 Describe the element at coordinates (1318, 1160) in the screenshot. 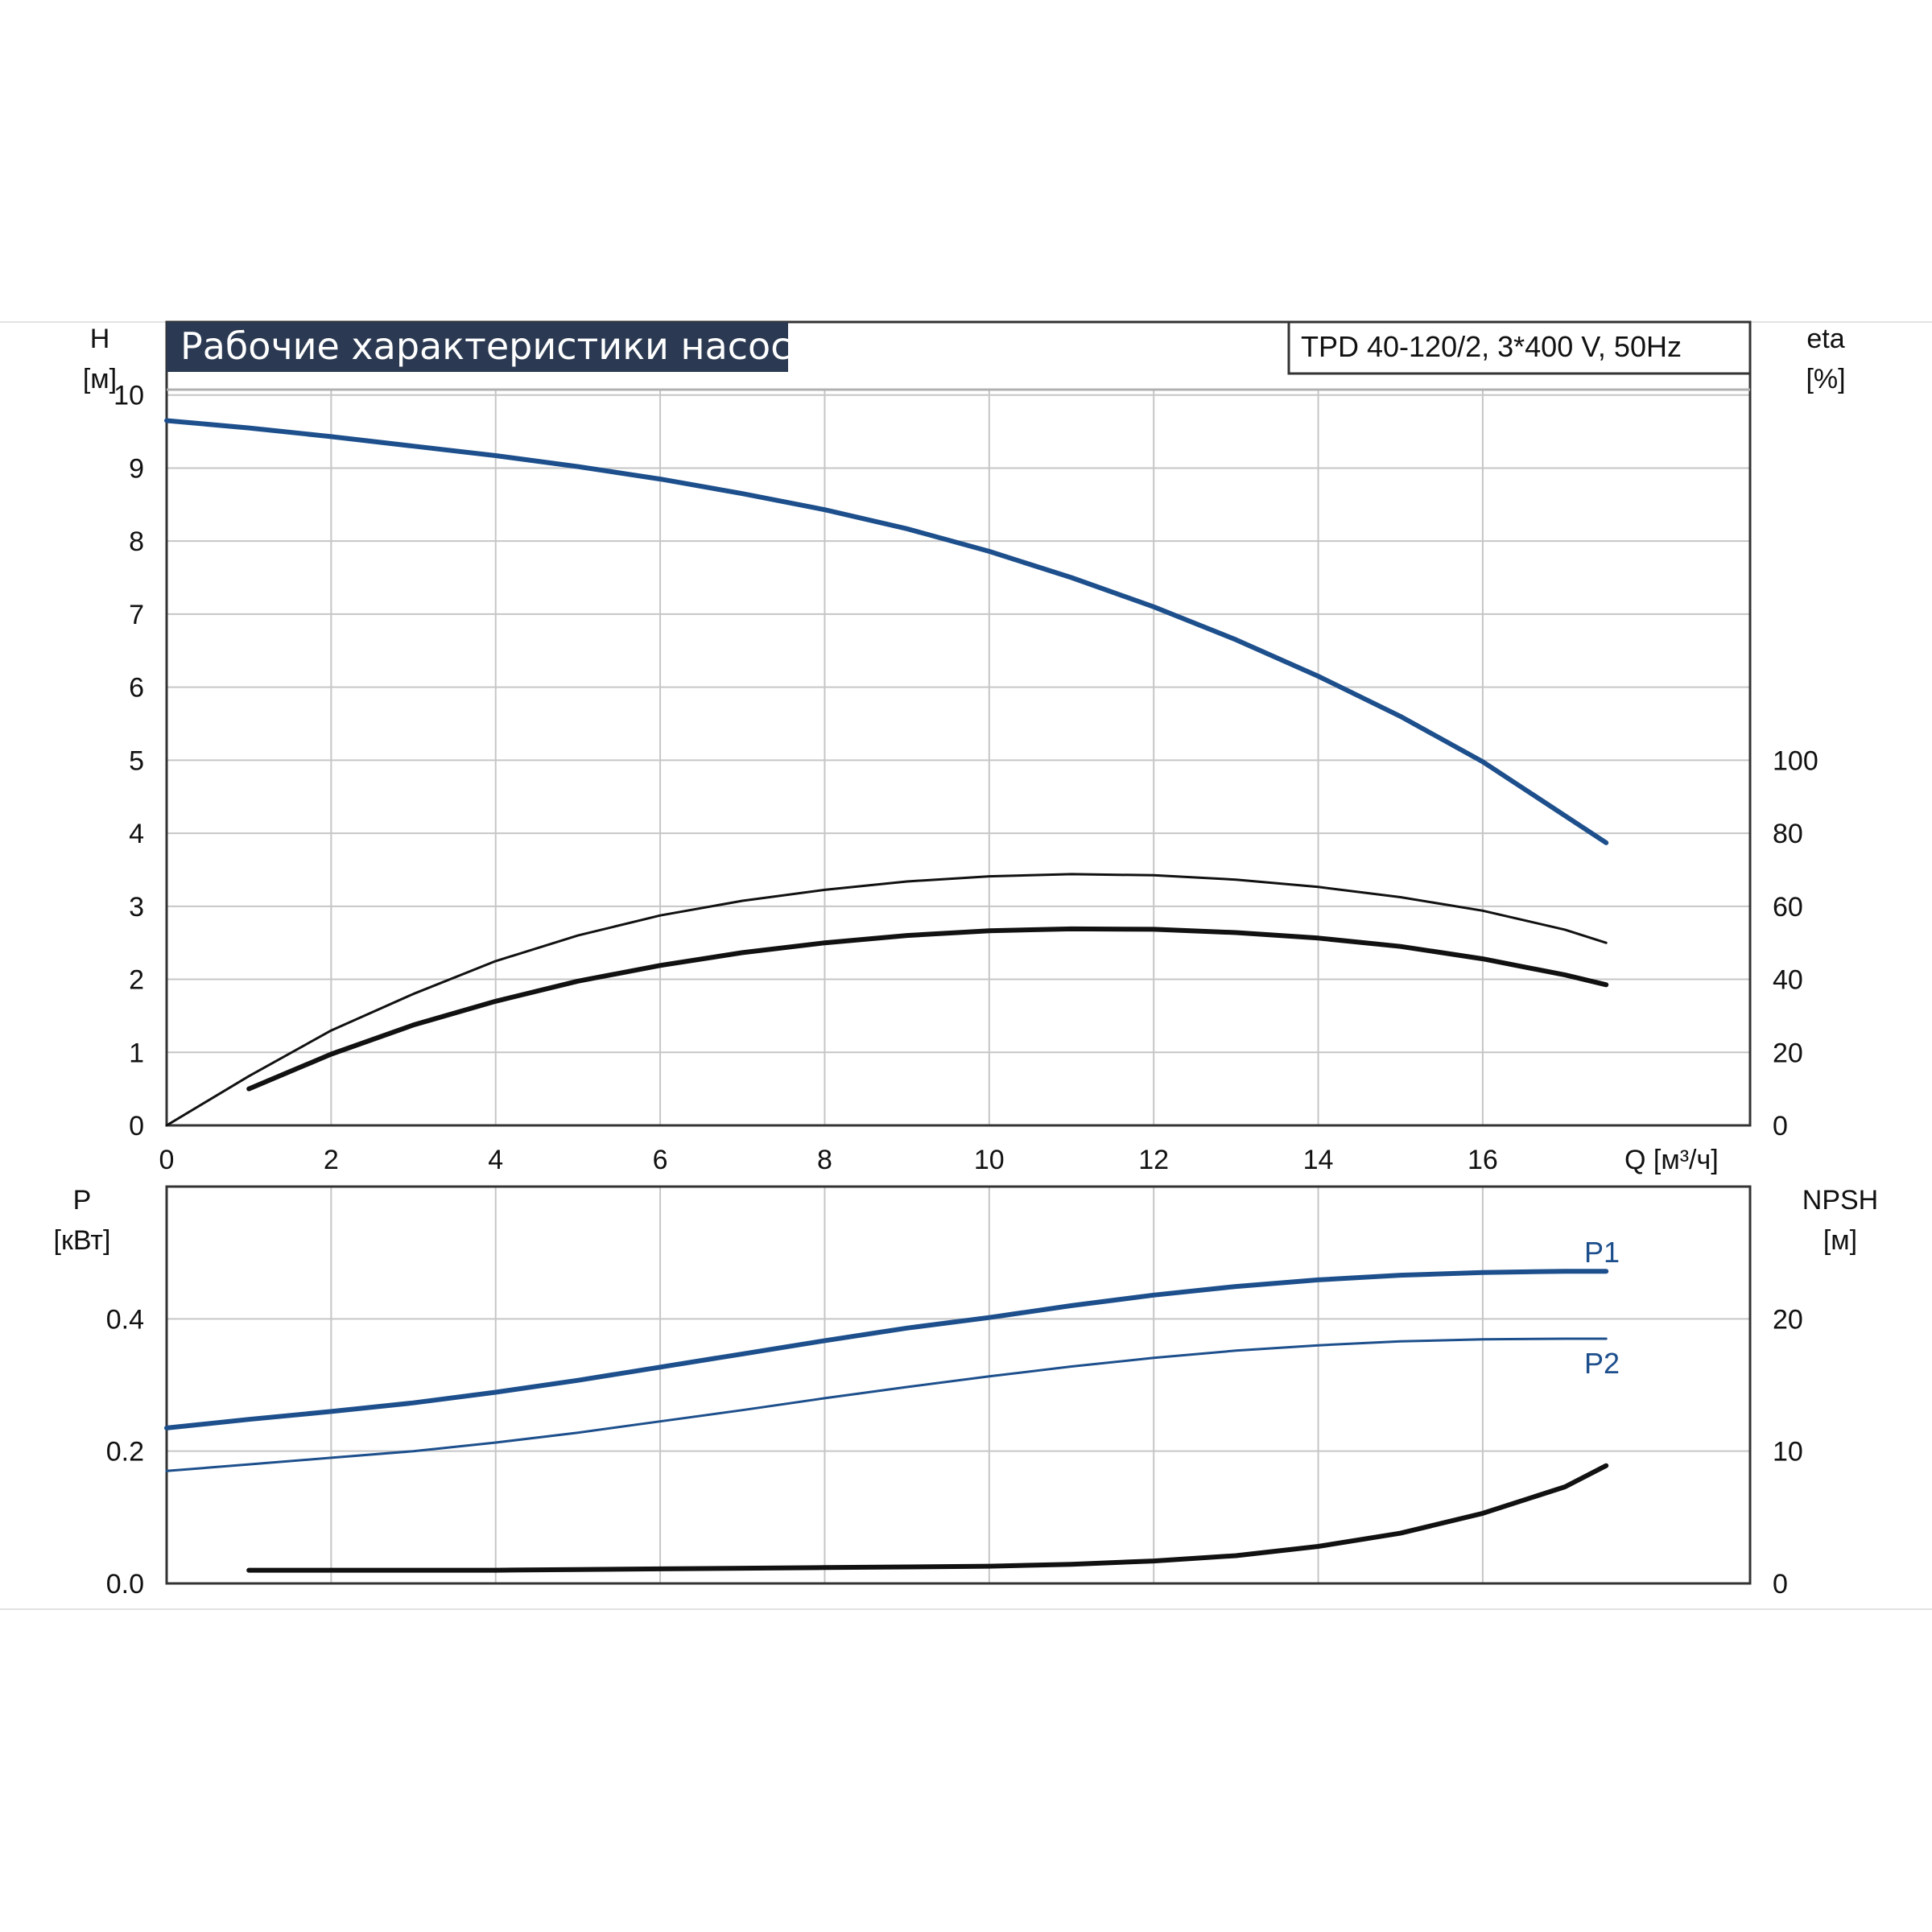

I see `x-tick-label: 14` at that location.